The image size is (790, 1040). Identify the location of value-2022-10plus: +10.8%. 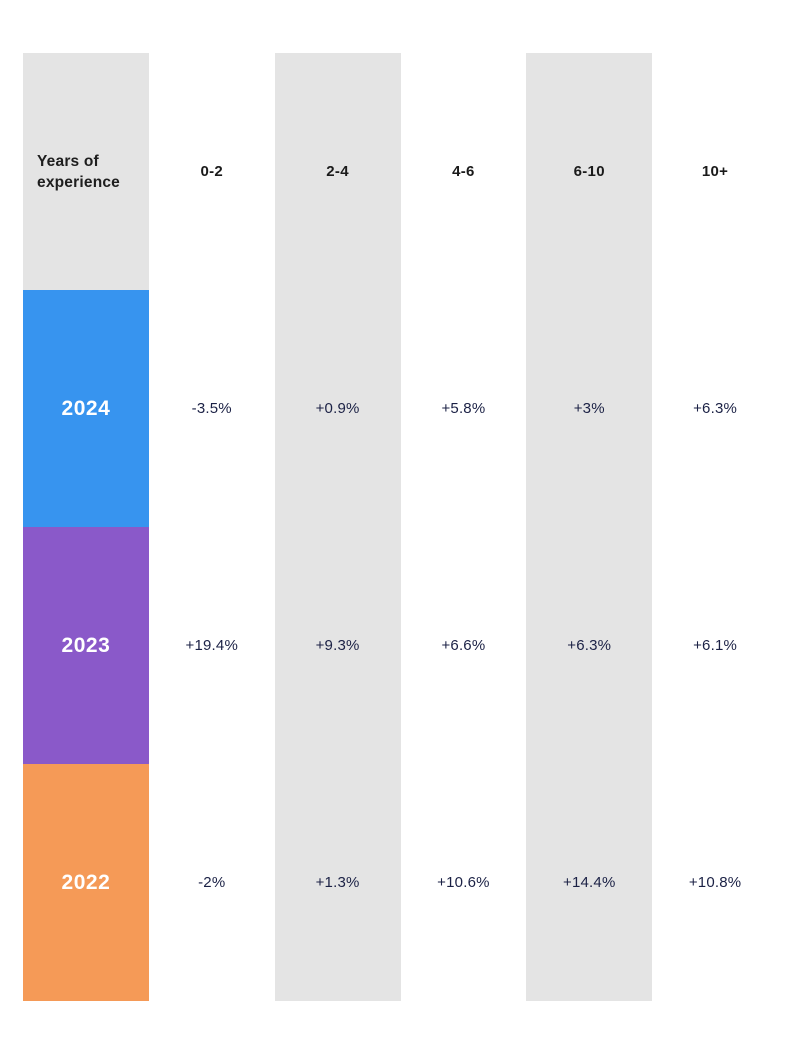
(715, 882).